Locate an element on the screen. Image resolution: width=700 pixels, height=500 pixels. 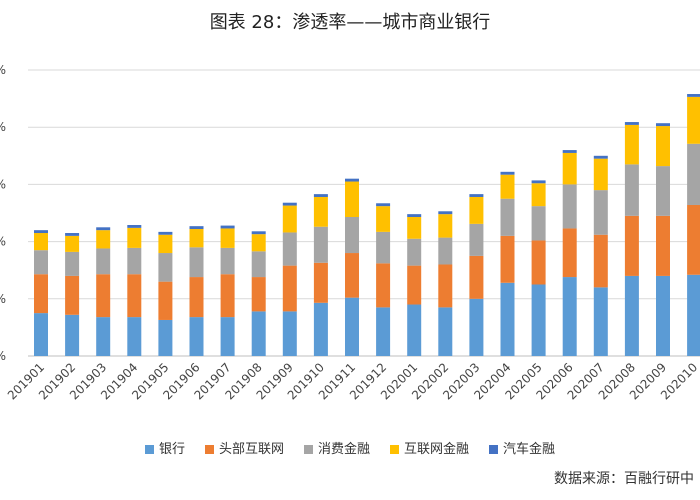
source-note: 数据来源：百融行研中 is located at coordinates (624, 479).